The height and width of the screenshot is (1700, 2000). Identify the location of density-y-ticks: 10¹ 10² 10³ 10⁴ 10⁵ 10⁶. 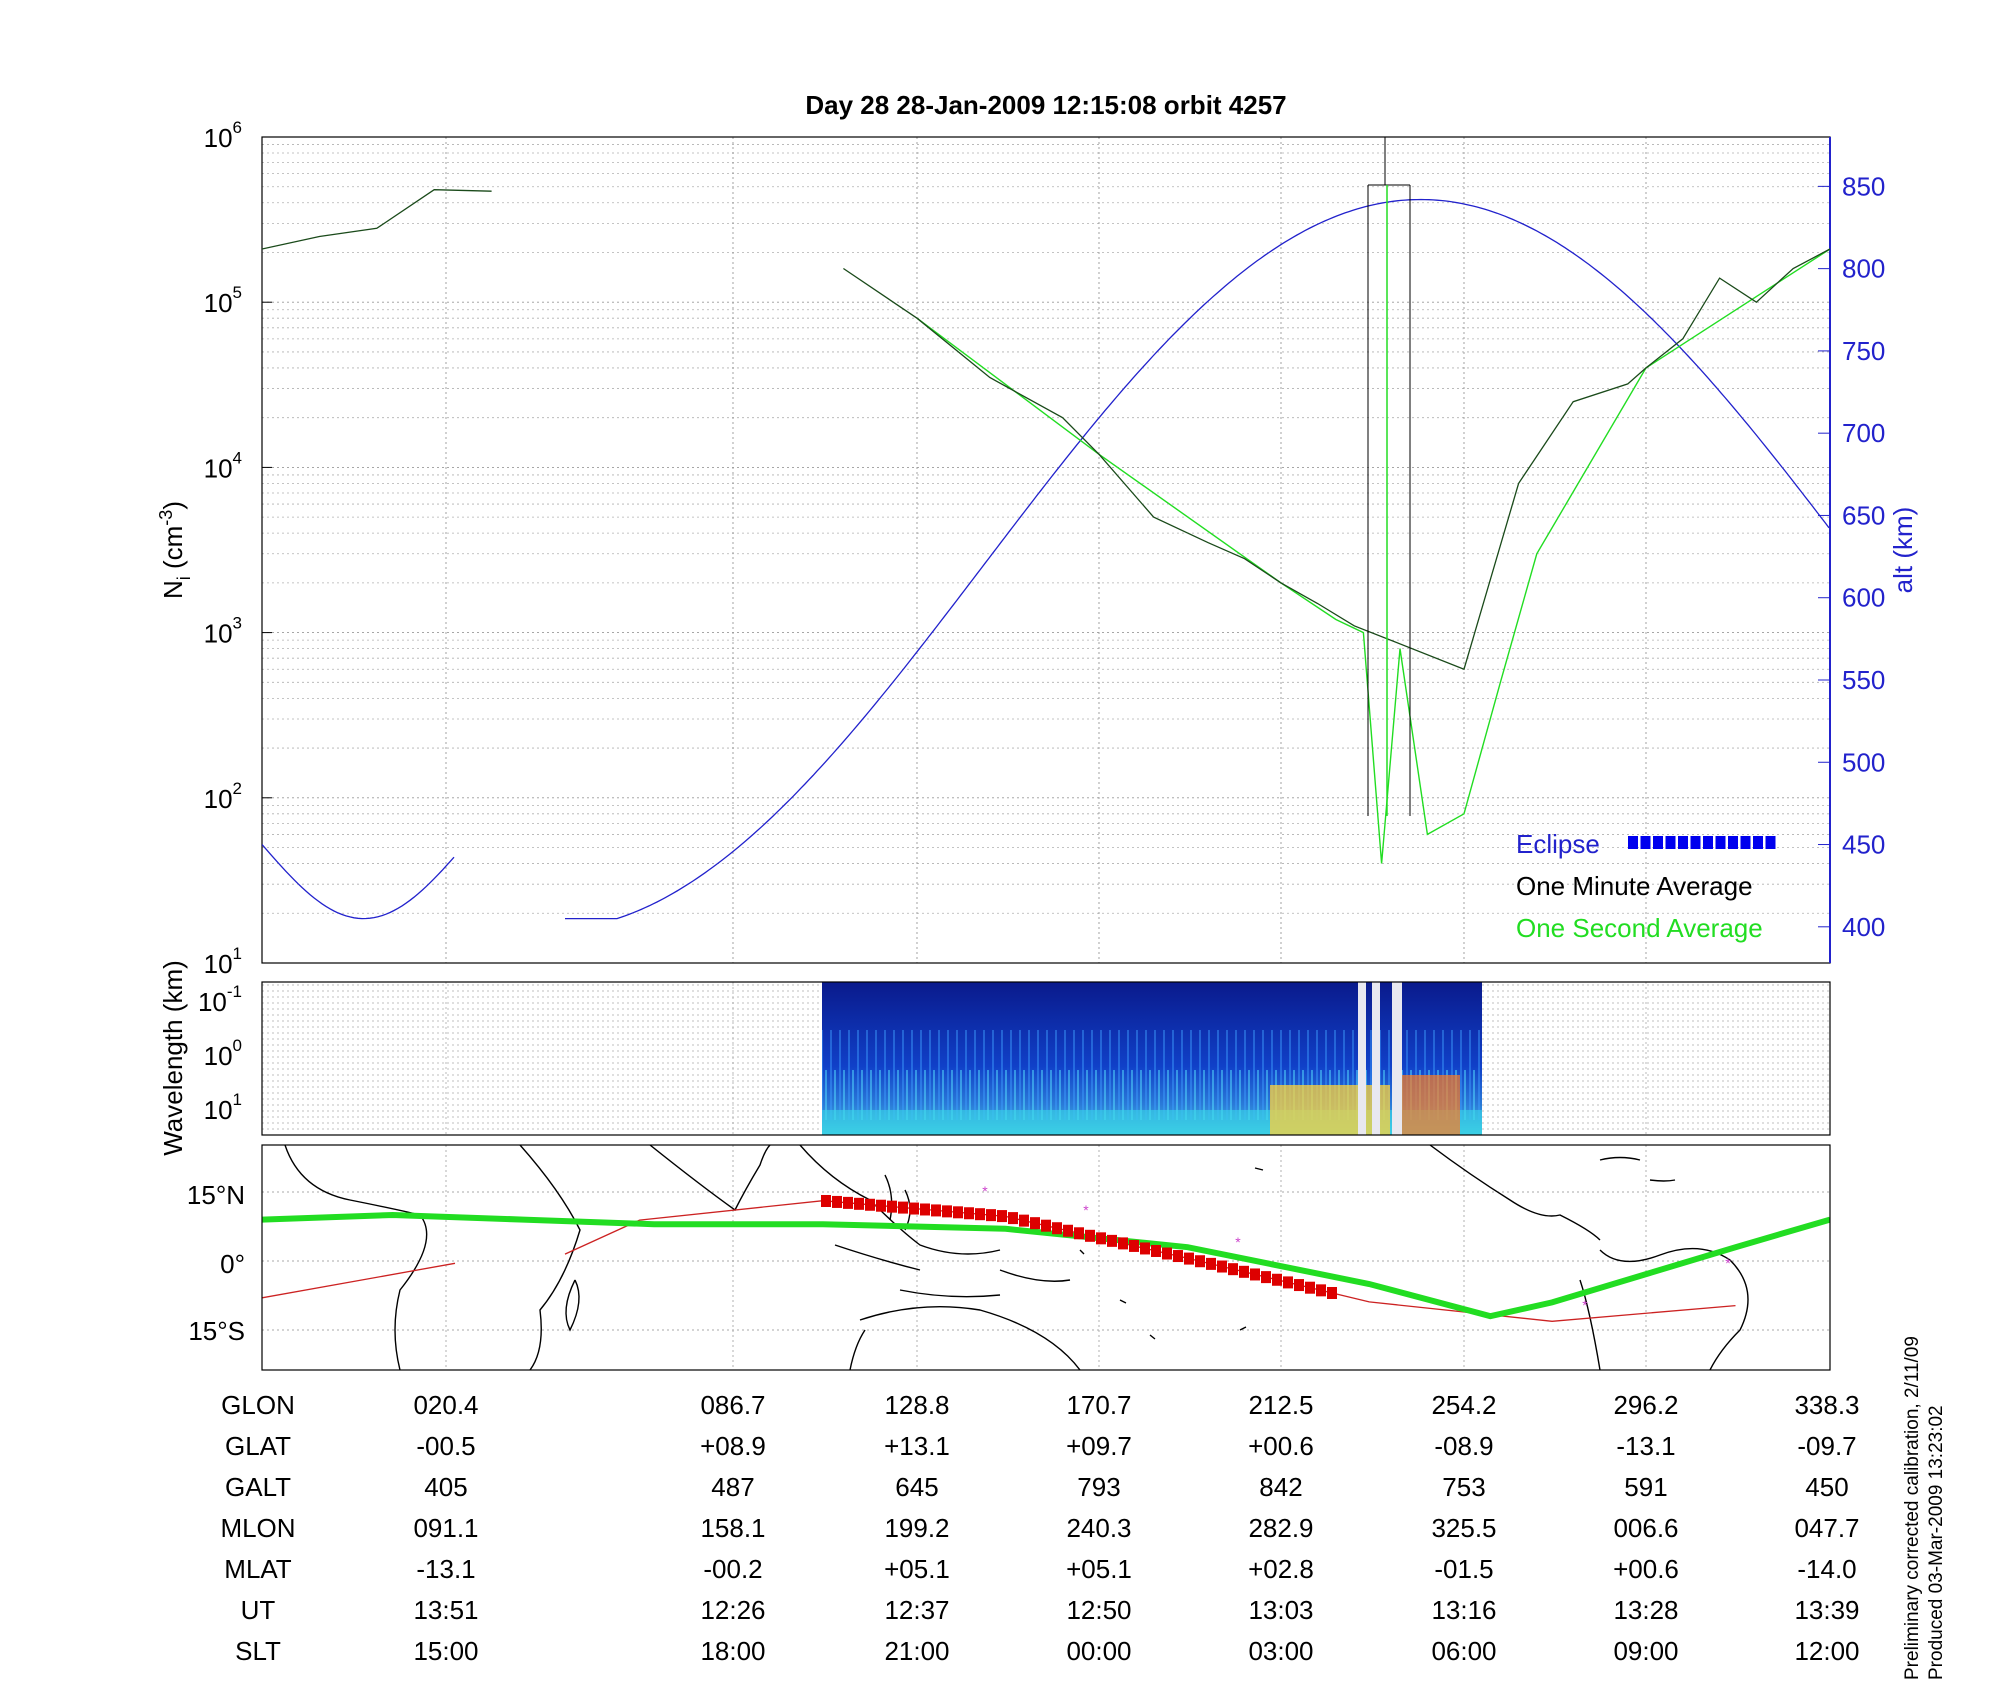
(238, 548).